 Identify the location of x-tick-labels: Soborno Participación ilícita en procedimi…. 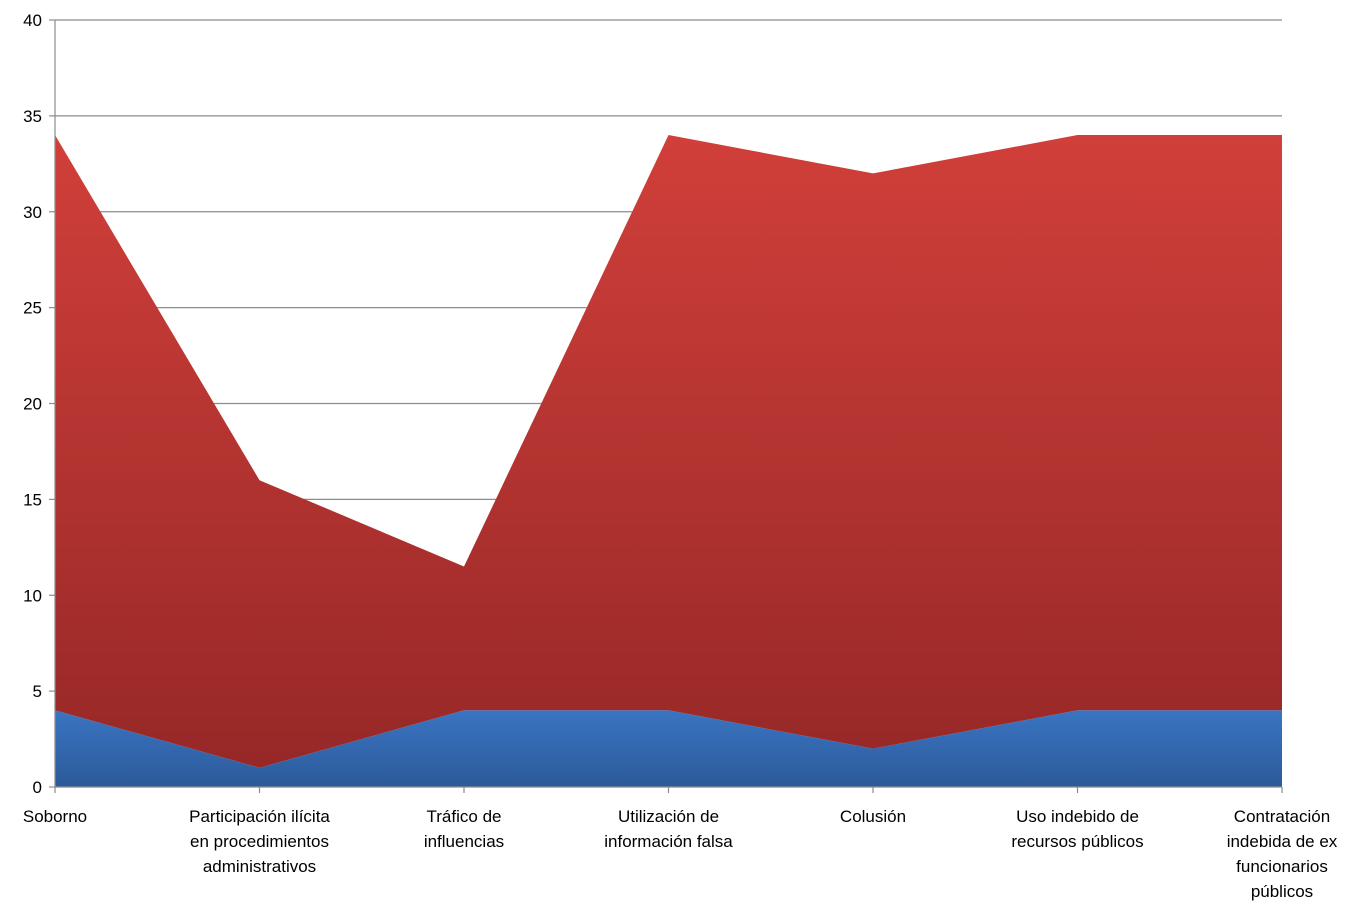
(680, 854).